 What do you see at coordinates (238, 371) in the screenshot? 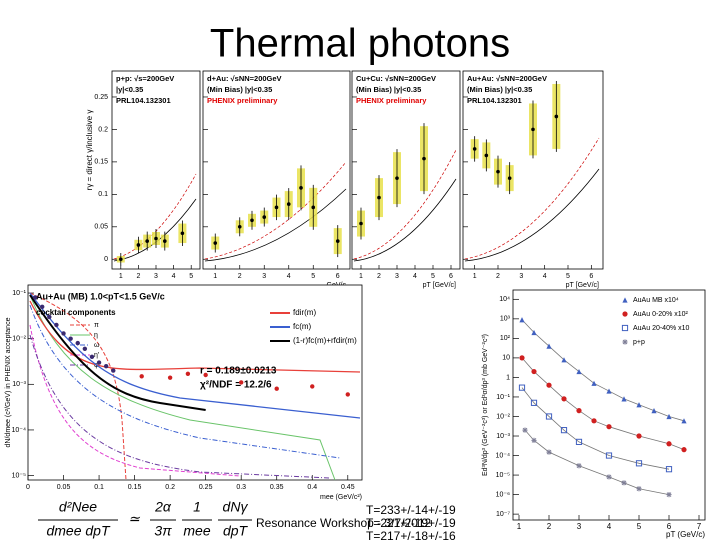
I see `fit-result: r = 0.189±0.0213` at bounding box center [238, 371].